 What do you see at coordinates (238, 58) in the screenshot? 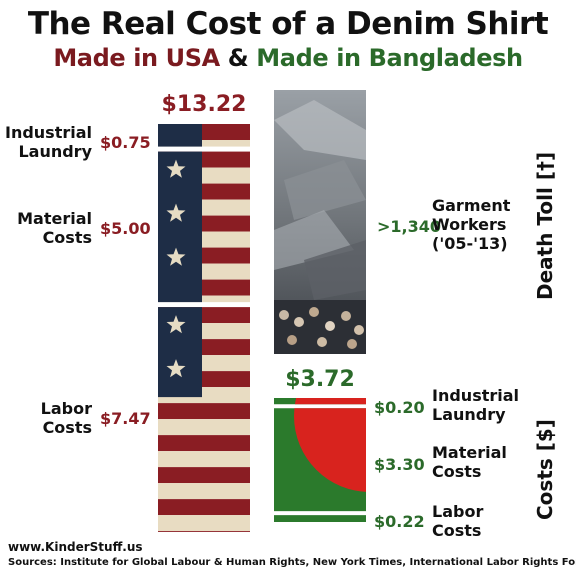
I see `subtitle-ampersand: &` at bounding box center [238, 58].